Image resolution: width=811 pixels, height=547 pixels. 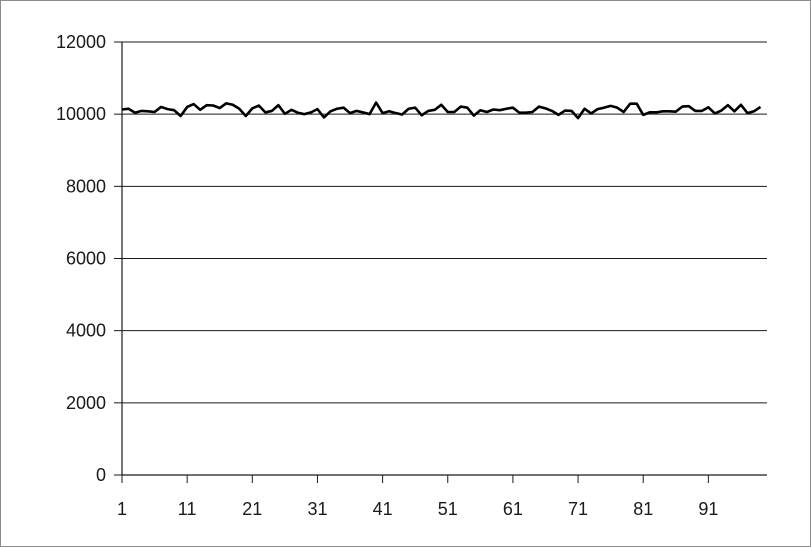 I want to click on y-tick-label: 4000, so click(x=86, y=331).